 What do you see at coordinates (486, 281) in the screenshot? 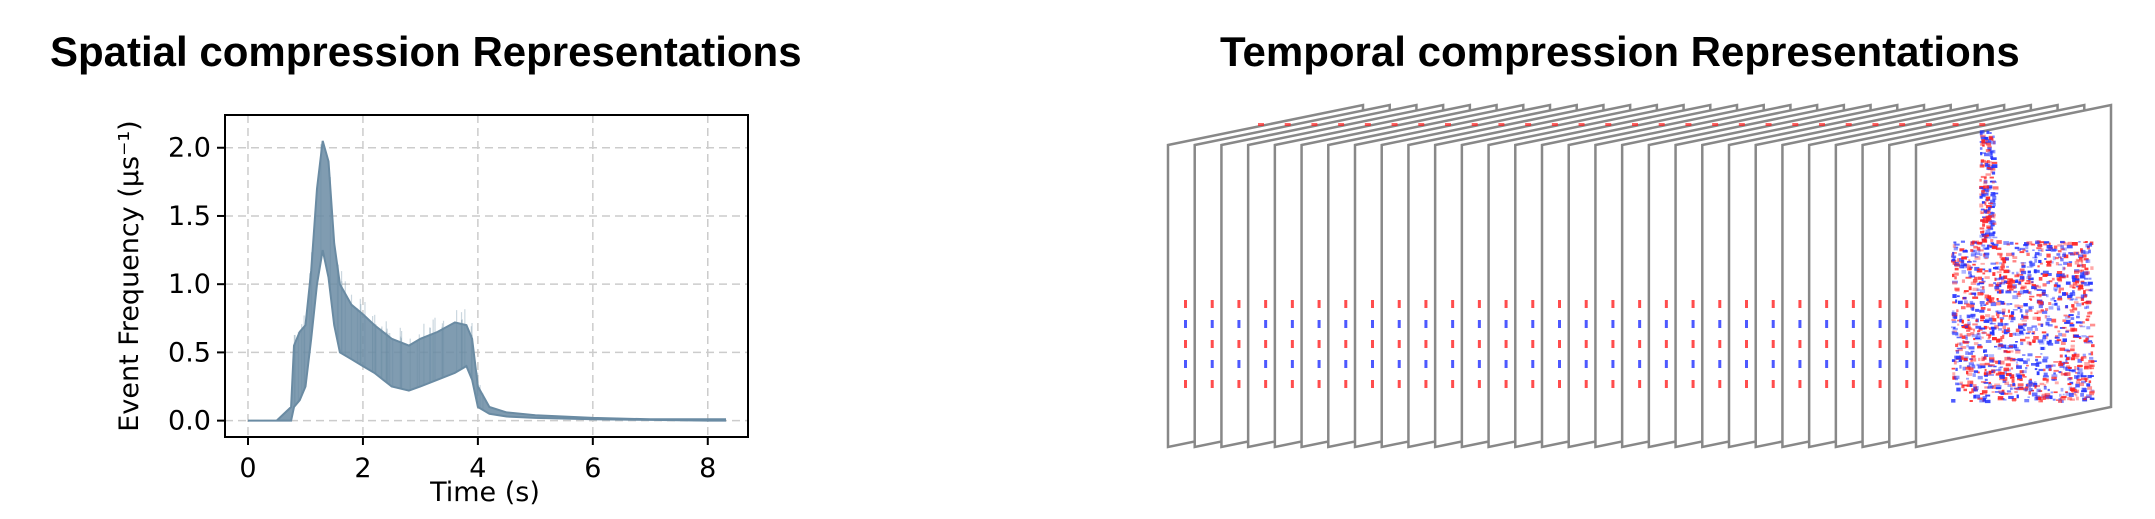
I see `event-frequency-band` at bounding box center [486, 281].